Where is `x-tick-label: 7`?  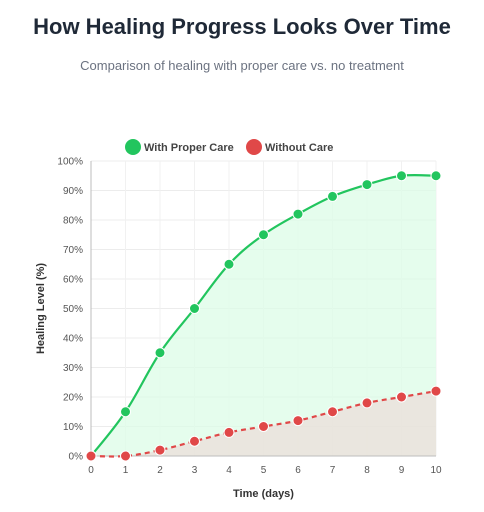
x-tick-label: 7 is located at coordinates (333, 470).